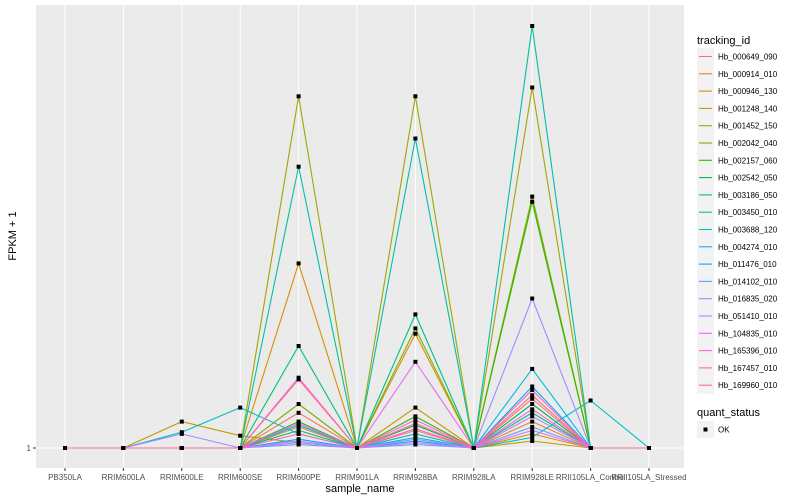  What do you see at coordinates (748, 57) in the screenshot?
I see `legend-label: Hb_000649_090` at bounding box center [748, 57].